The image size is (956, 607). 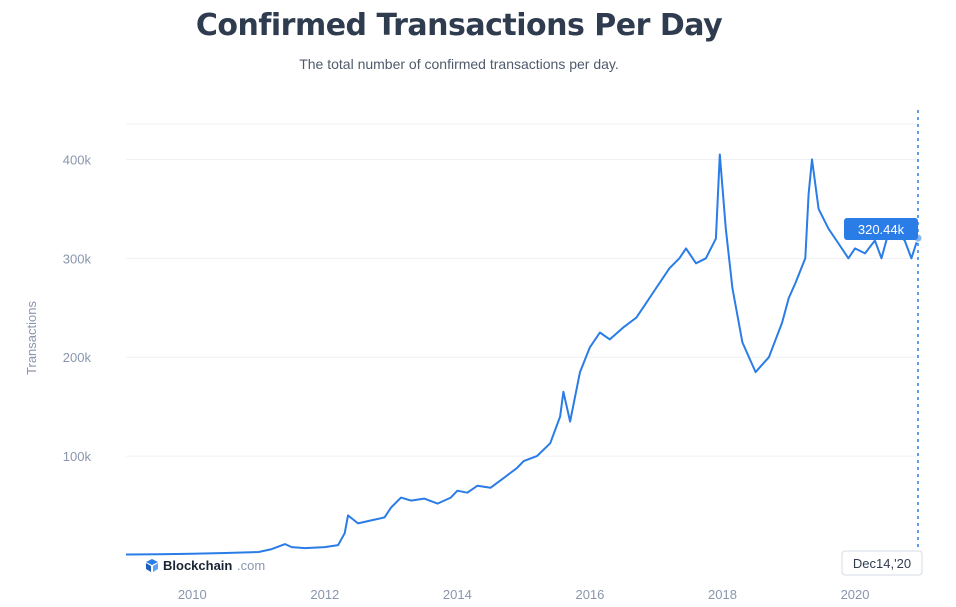 I want to click on value-tooltip-text: 320.44k, so click(x=881, y=229).